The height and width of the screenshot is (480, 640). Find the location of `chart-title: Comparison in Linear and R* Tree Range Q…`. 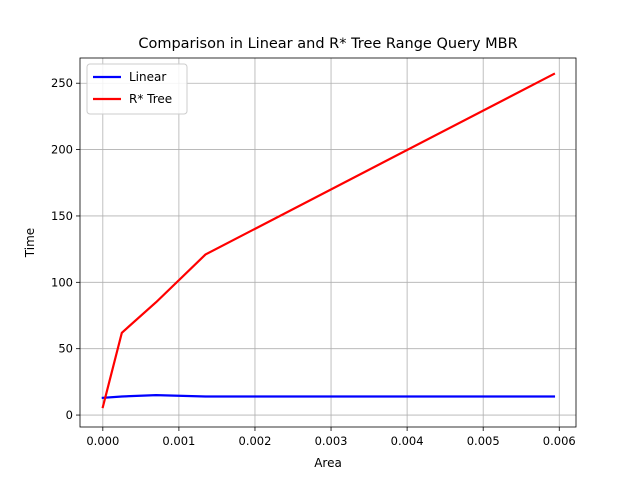

chart-title: Comparison in Linear and R* Tree Range Q… is located at coordinates (327, 44).